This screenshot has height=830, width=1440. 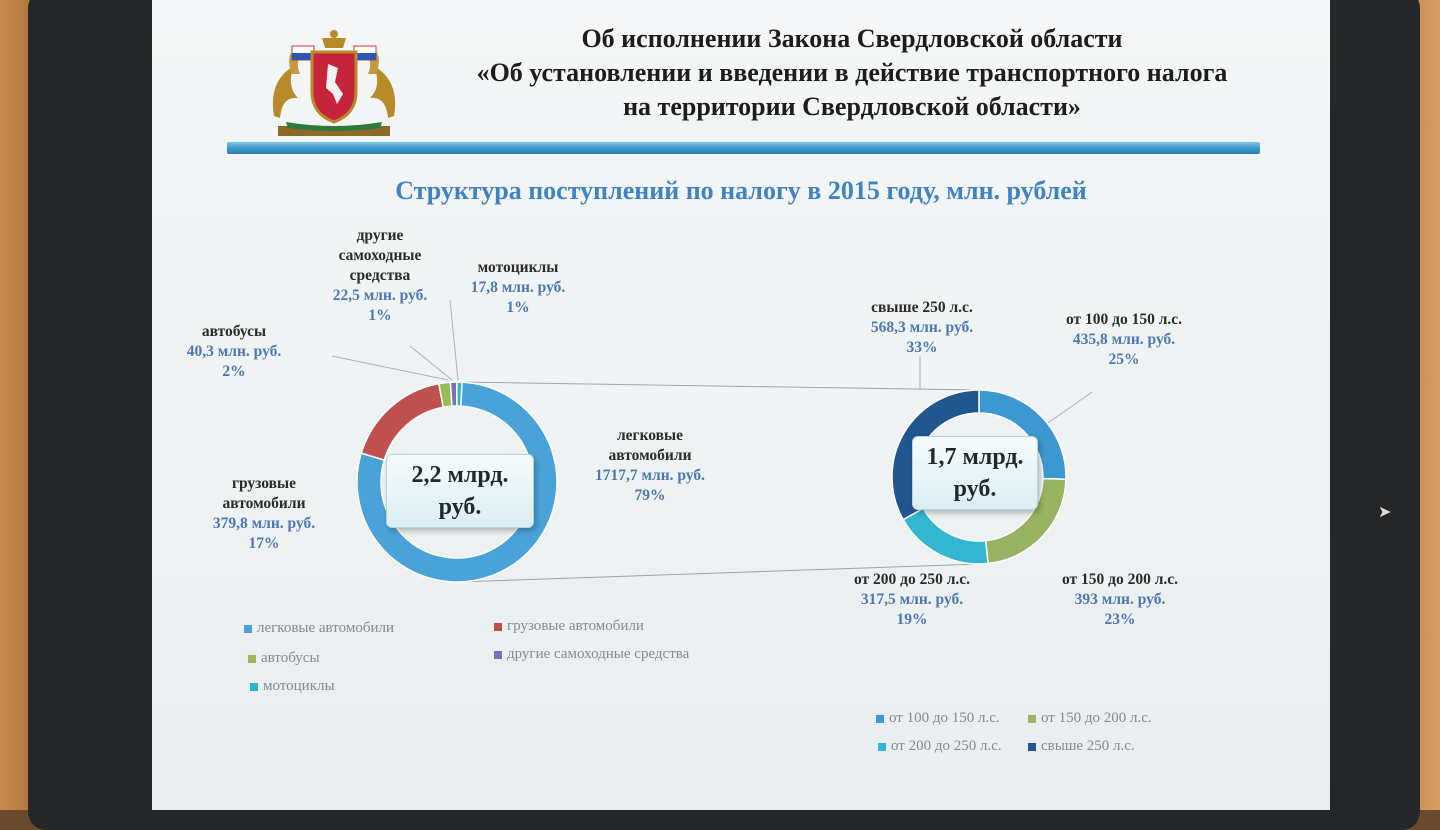 I want to click on legend-item-trucks: грузовые автомобили, so click(x=569, y=626).